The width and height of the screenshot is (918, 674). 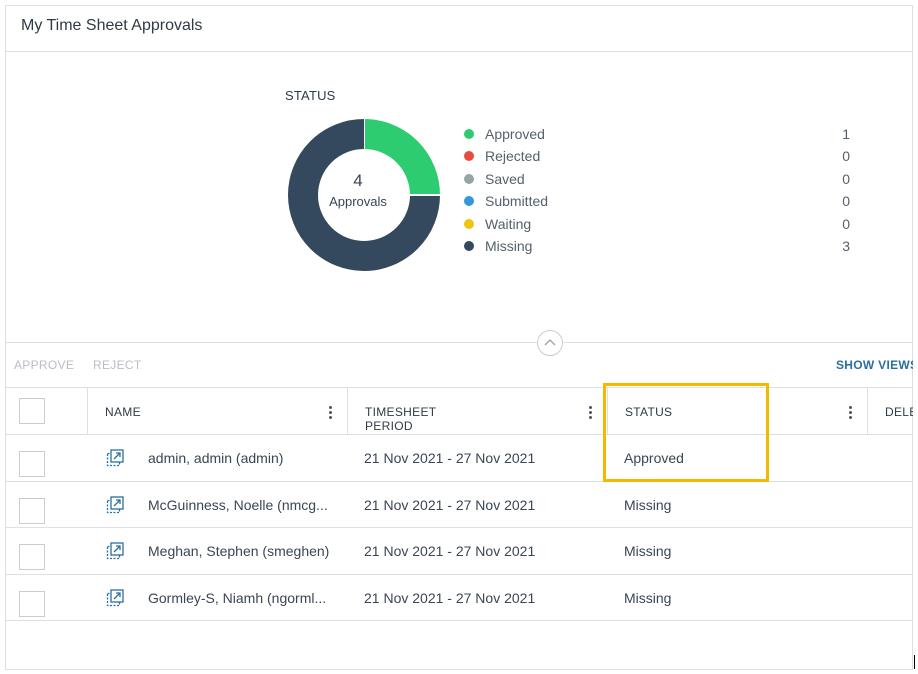 I want to click on text-cursor, so click(x=914, y=662).